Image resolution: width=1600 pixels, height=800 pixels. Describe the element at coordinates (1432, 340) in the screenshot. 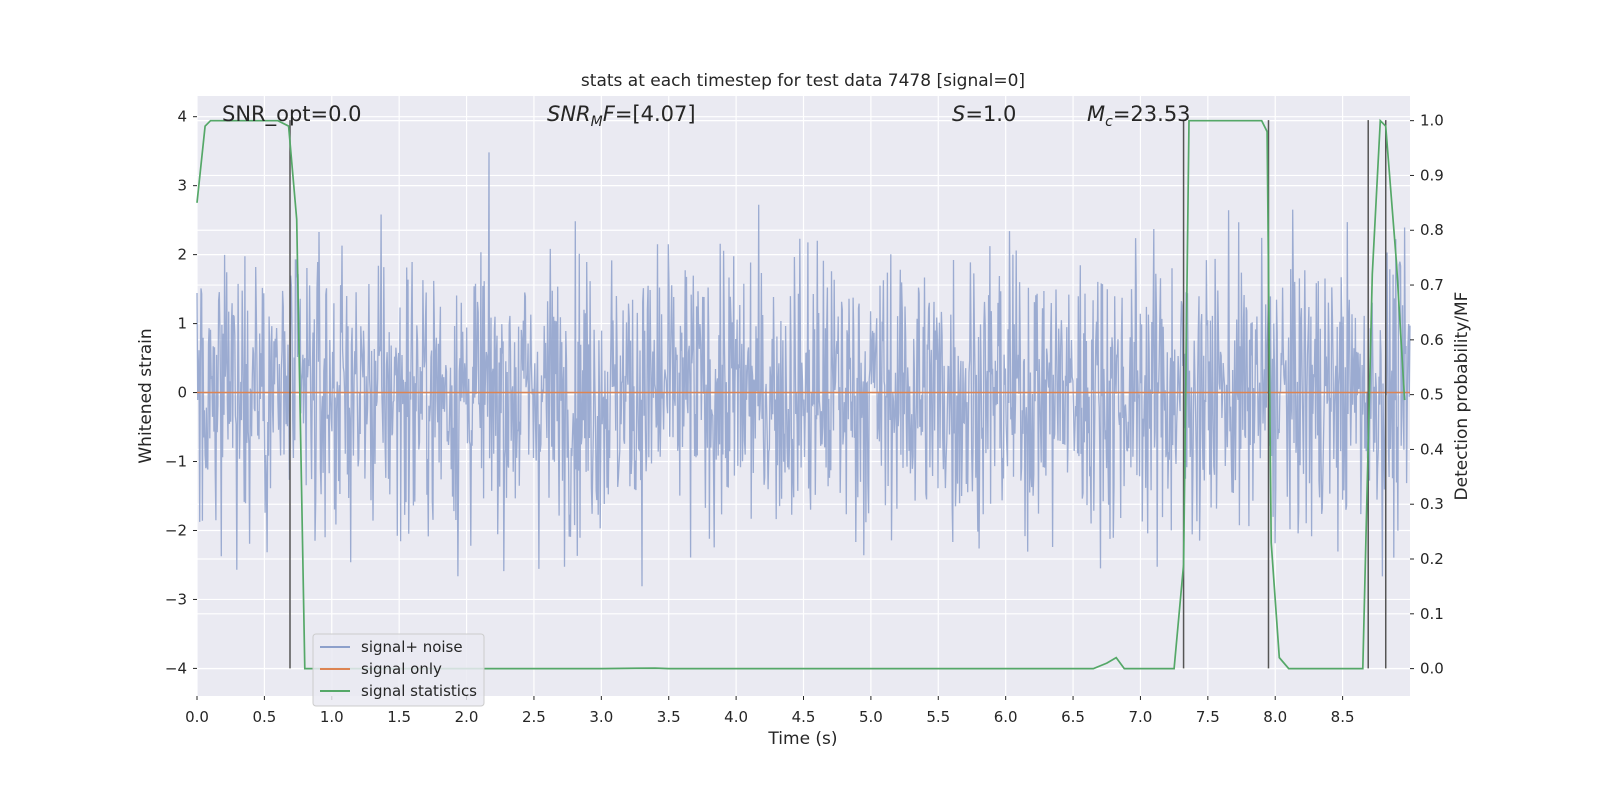

I see `y-right-tick-label: 0.6` at that location.